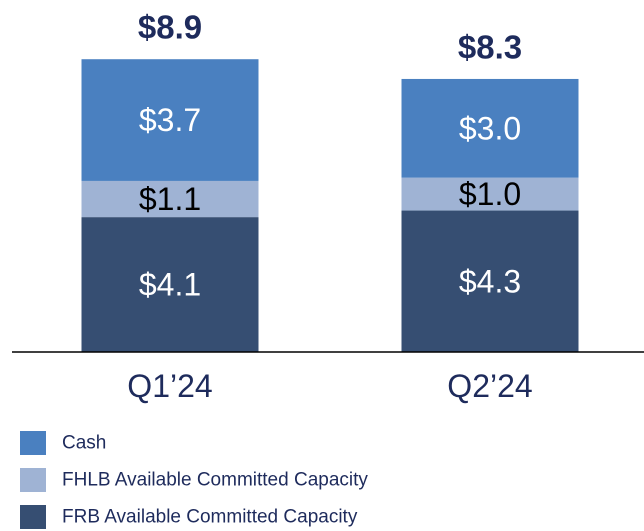 The height and width of the screenshot is (531, 644). I want to click on value-label: $4.3, so click(490, 281).